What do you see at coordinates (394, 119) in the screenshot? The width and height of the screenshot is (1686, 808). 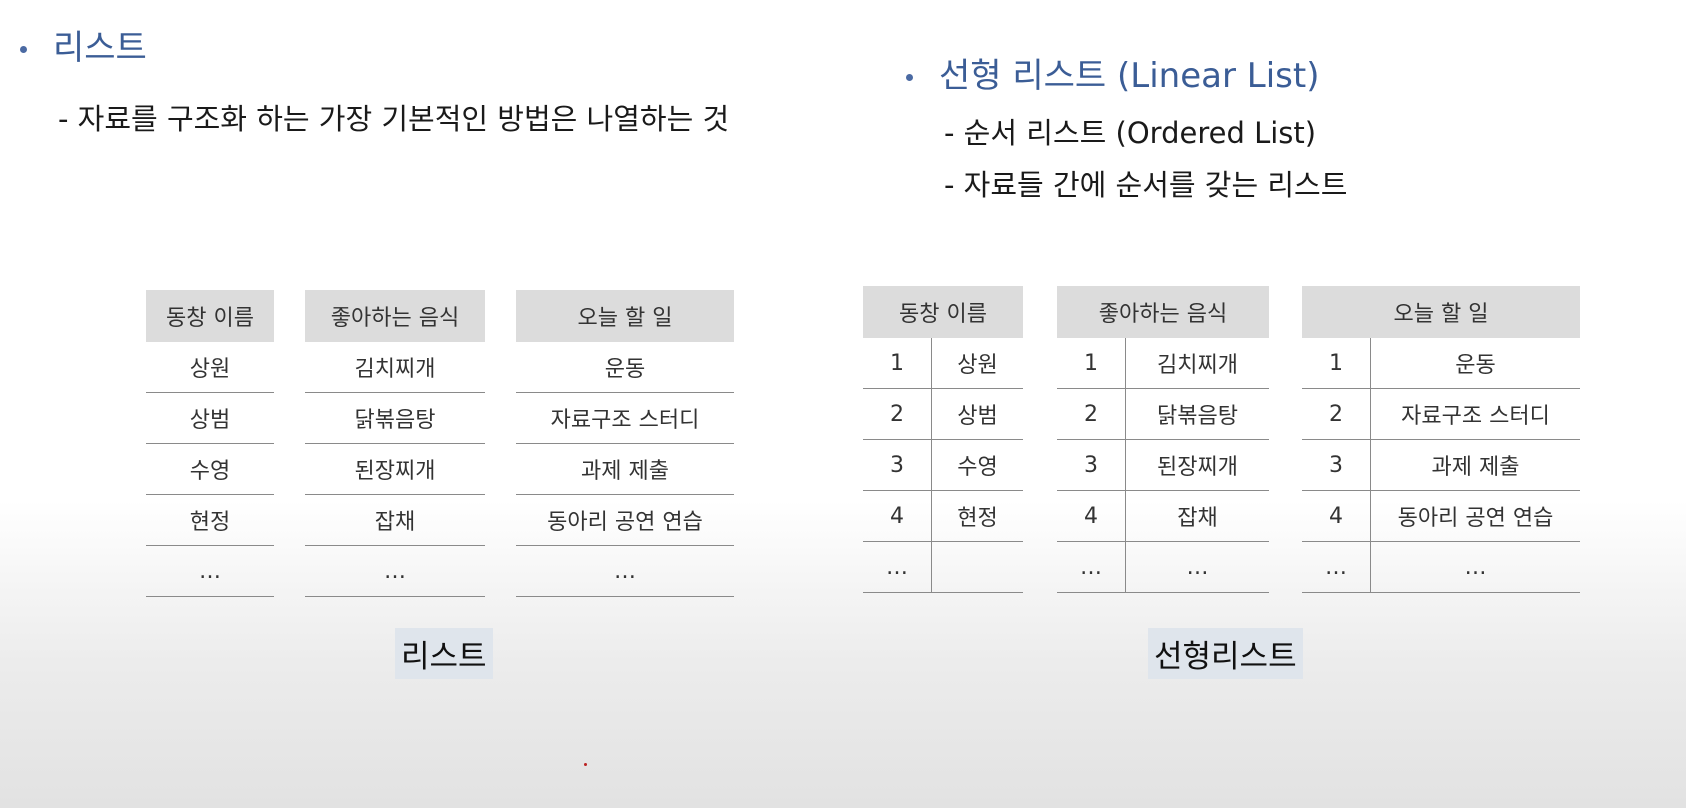 I see `left-description: - 자료를 구조화 하는 가장 기본적인 방법은 나열하는 것` at bounding box center [394, 119].